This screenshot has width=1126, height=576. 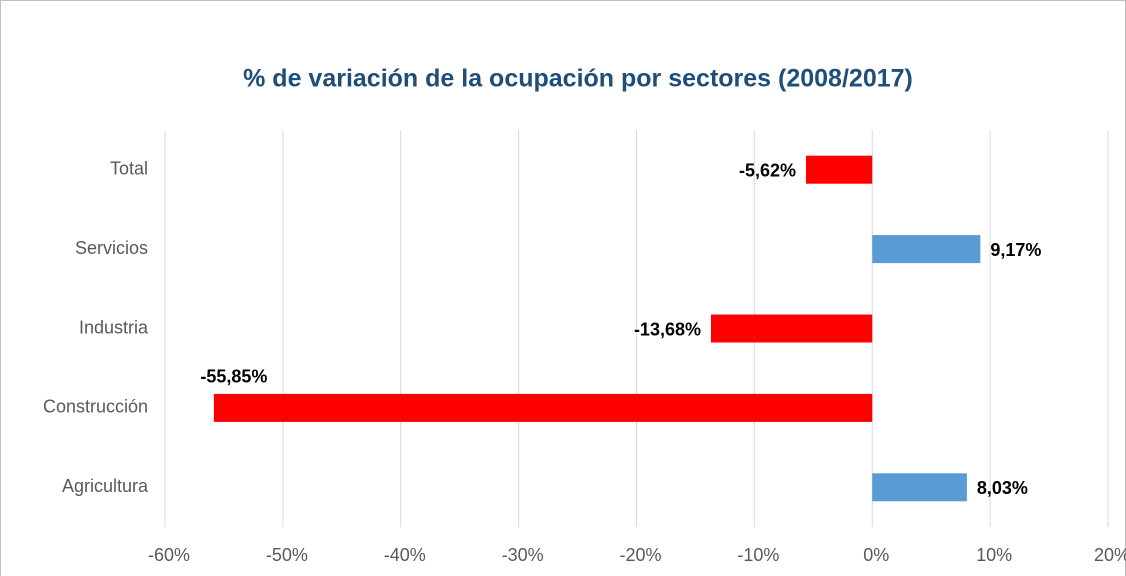 What do you see at coordinates (1015, 250) in the screenshot?
I see `data-label: 9,17%` at bounding box center [1015, 250].